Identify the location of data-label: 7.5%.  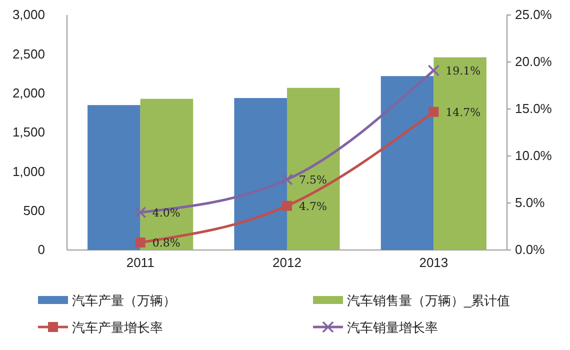
(313, 180).